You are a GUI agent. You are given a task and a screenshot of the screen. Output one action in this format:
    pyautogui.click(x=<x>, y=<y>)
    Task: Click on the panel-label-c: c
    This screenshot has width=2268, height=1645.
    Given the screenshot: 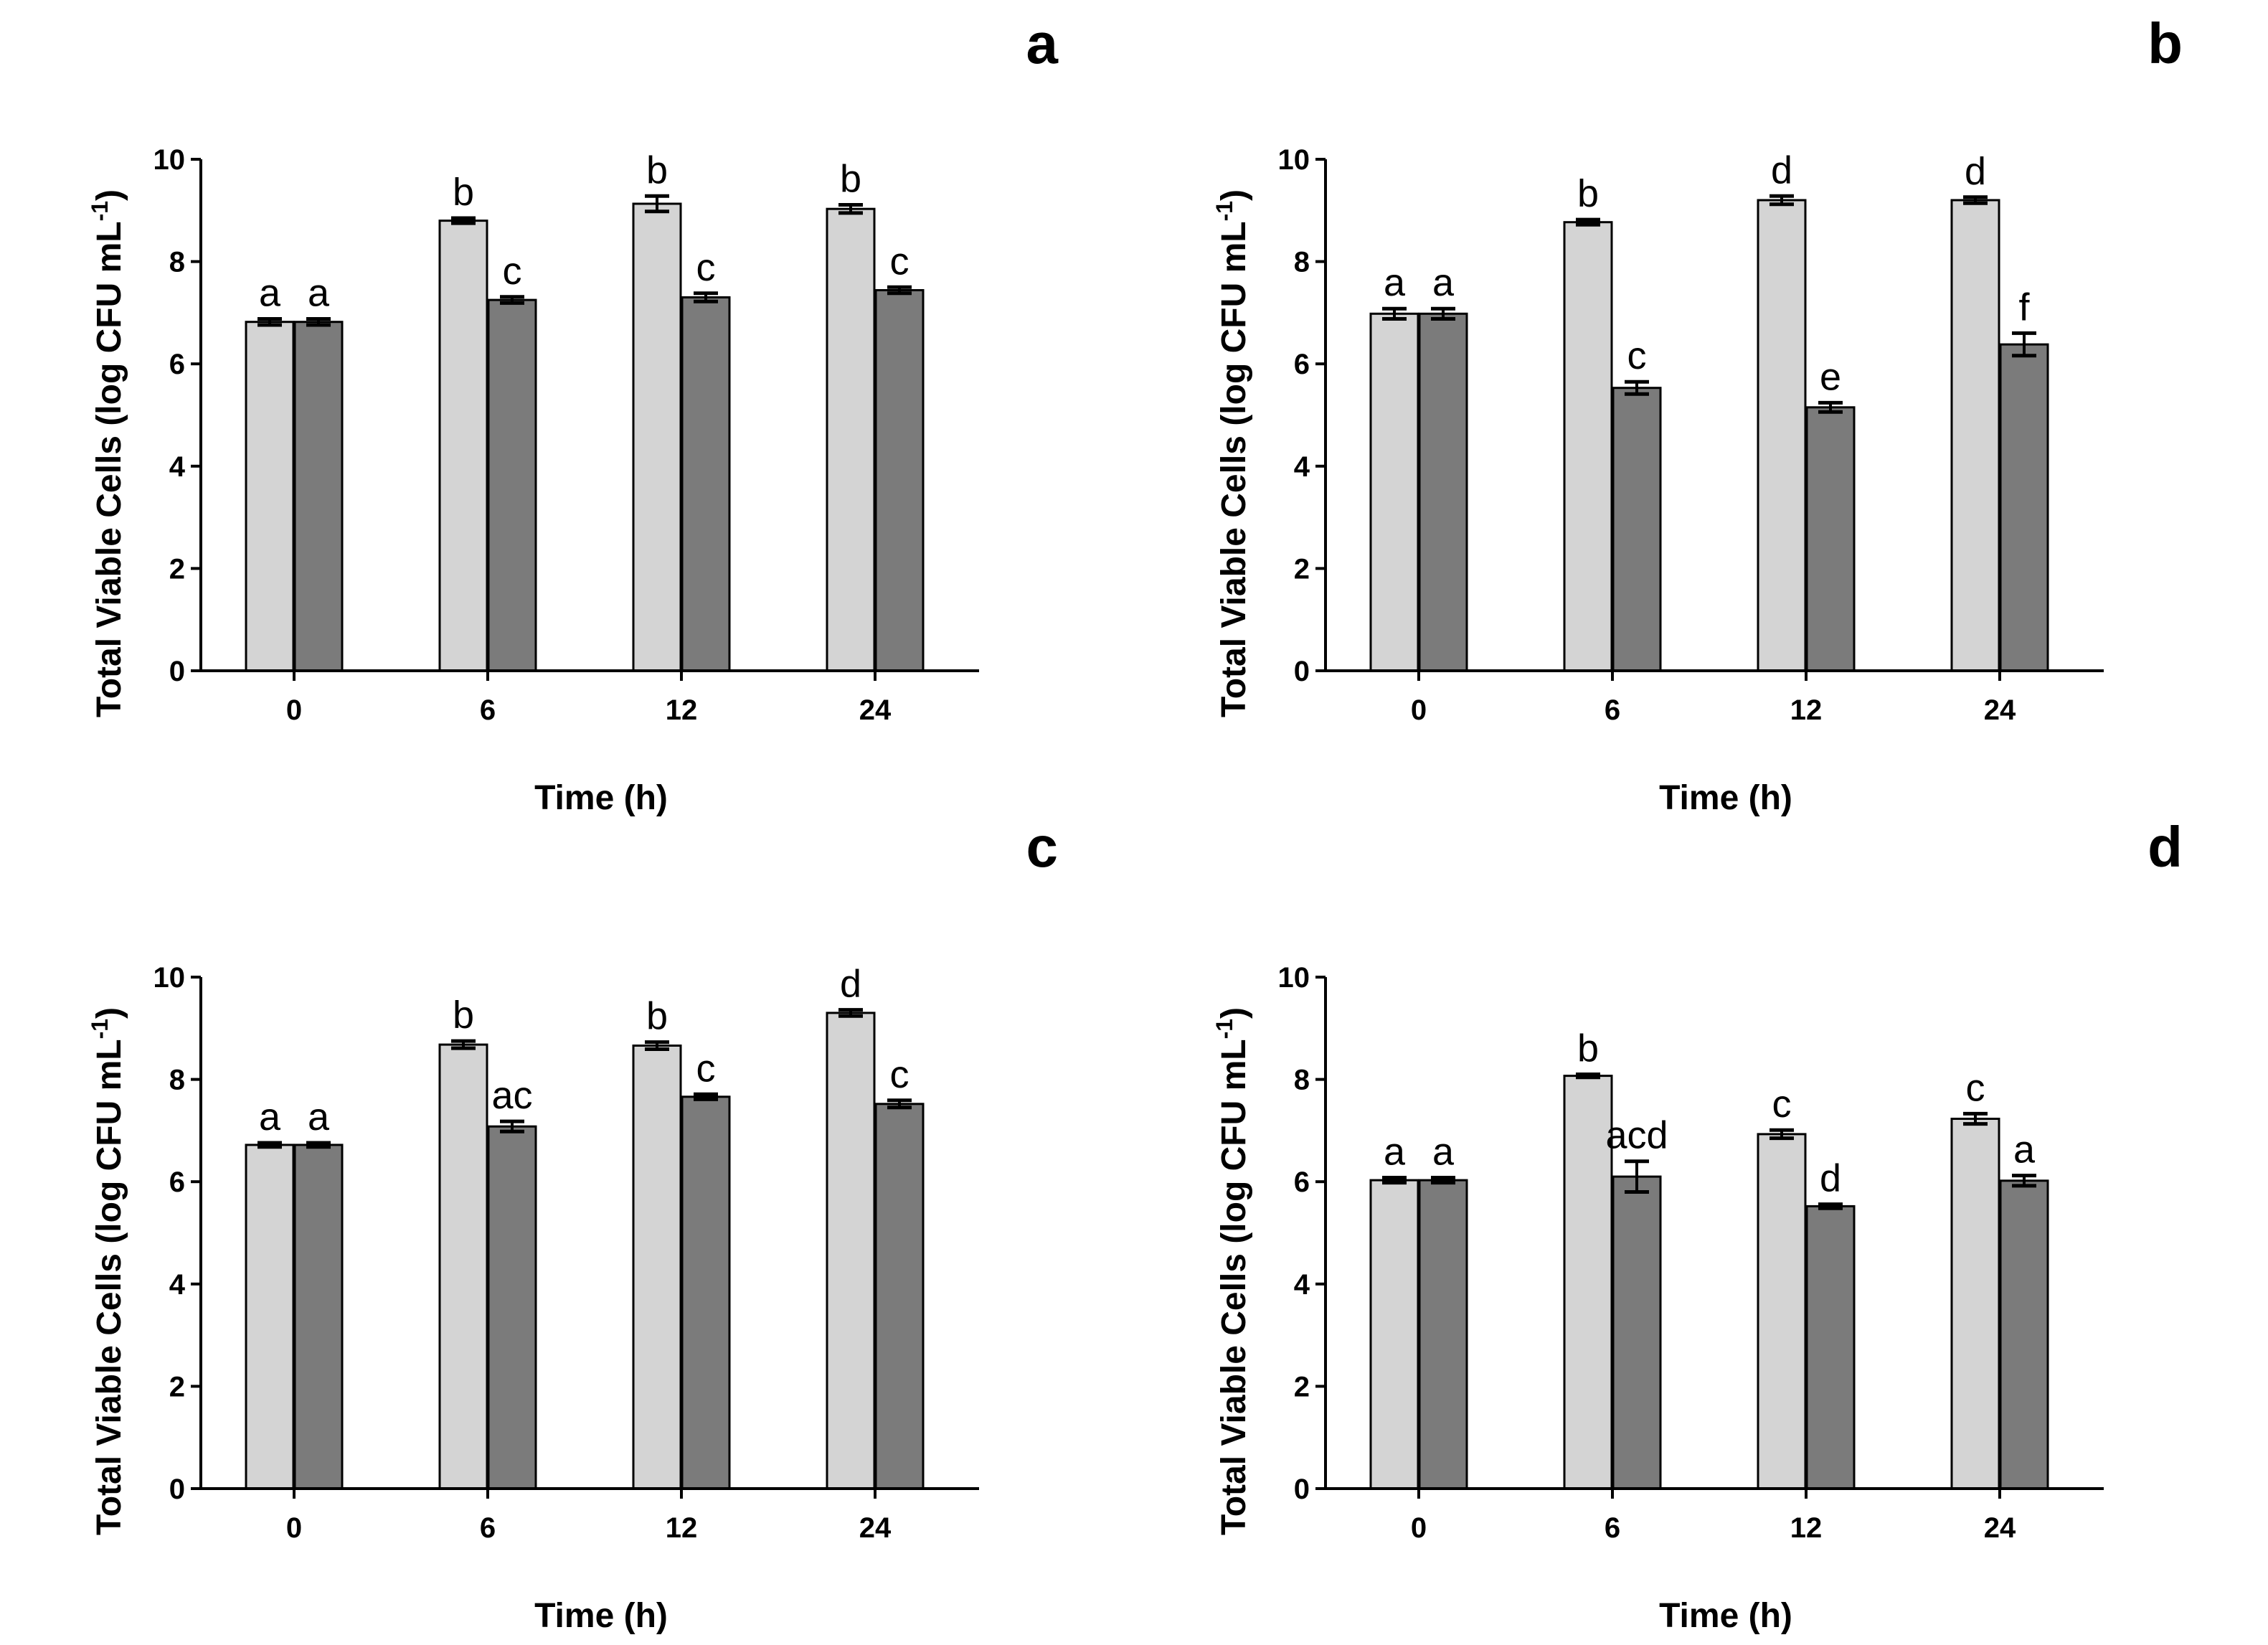 What is the action you would take?
    pyautogui.click(x=1042, y=847)
    